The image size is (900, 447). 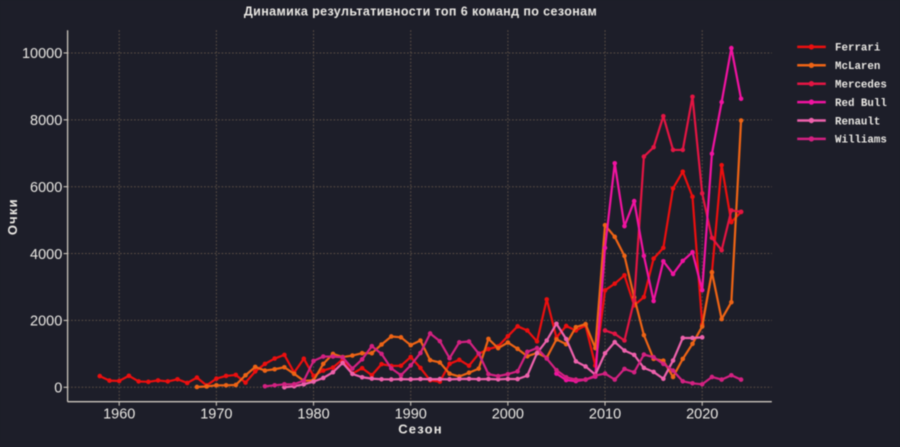 What do you see at coordinates (313, 414) in the screenshot?
I see `svg-text: 1980` at bounding box center [313, 414].